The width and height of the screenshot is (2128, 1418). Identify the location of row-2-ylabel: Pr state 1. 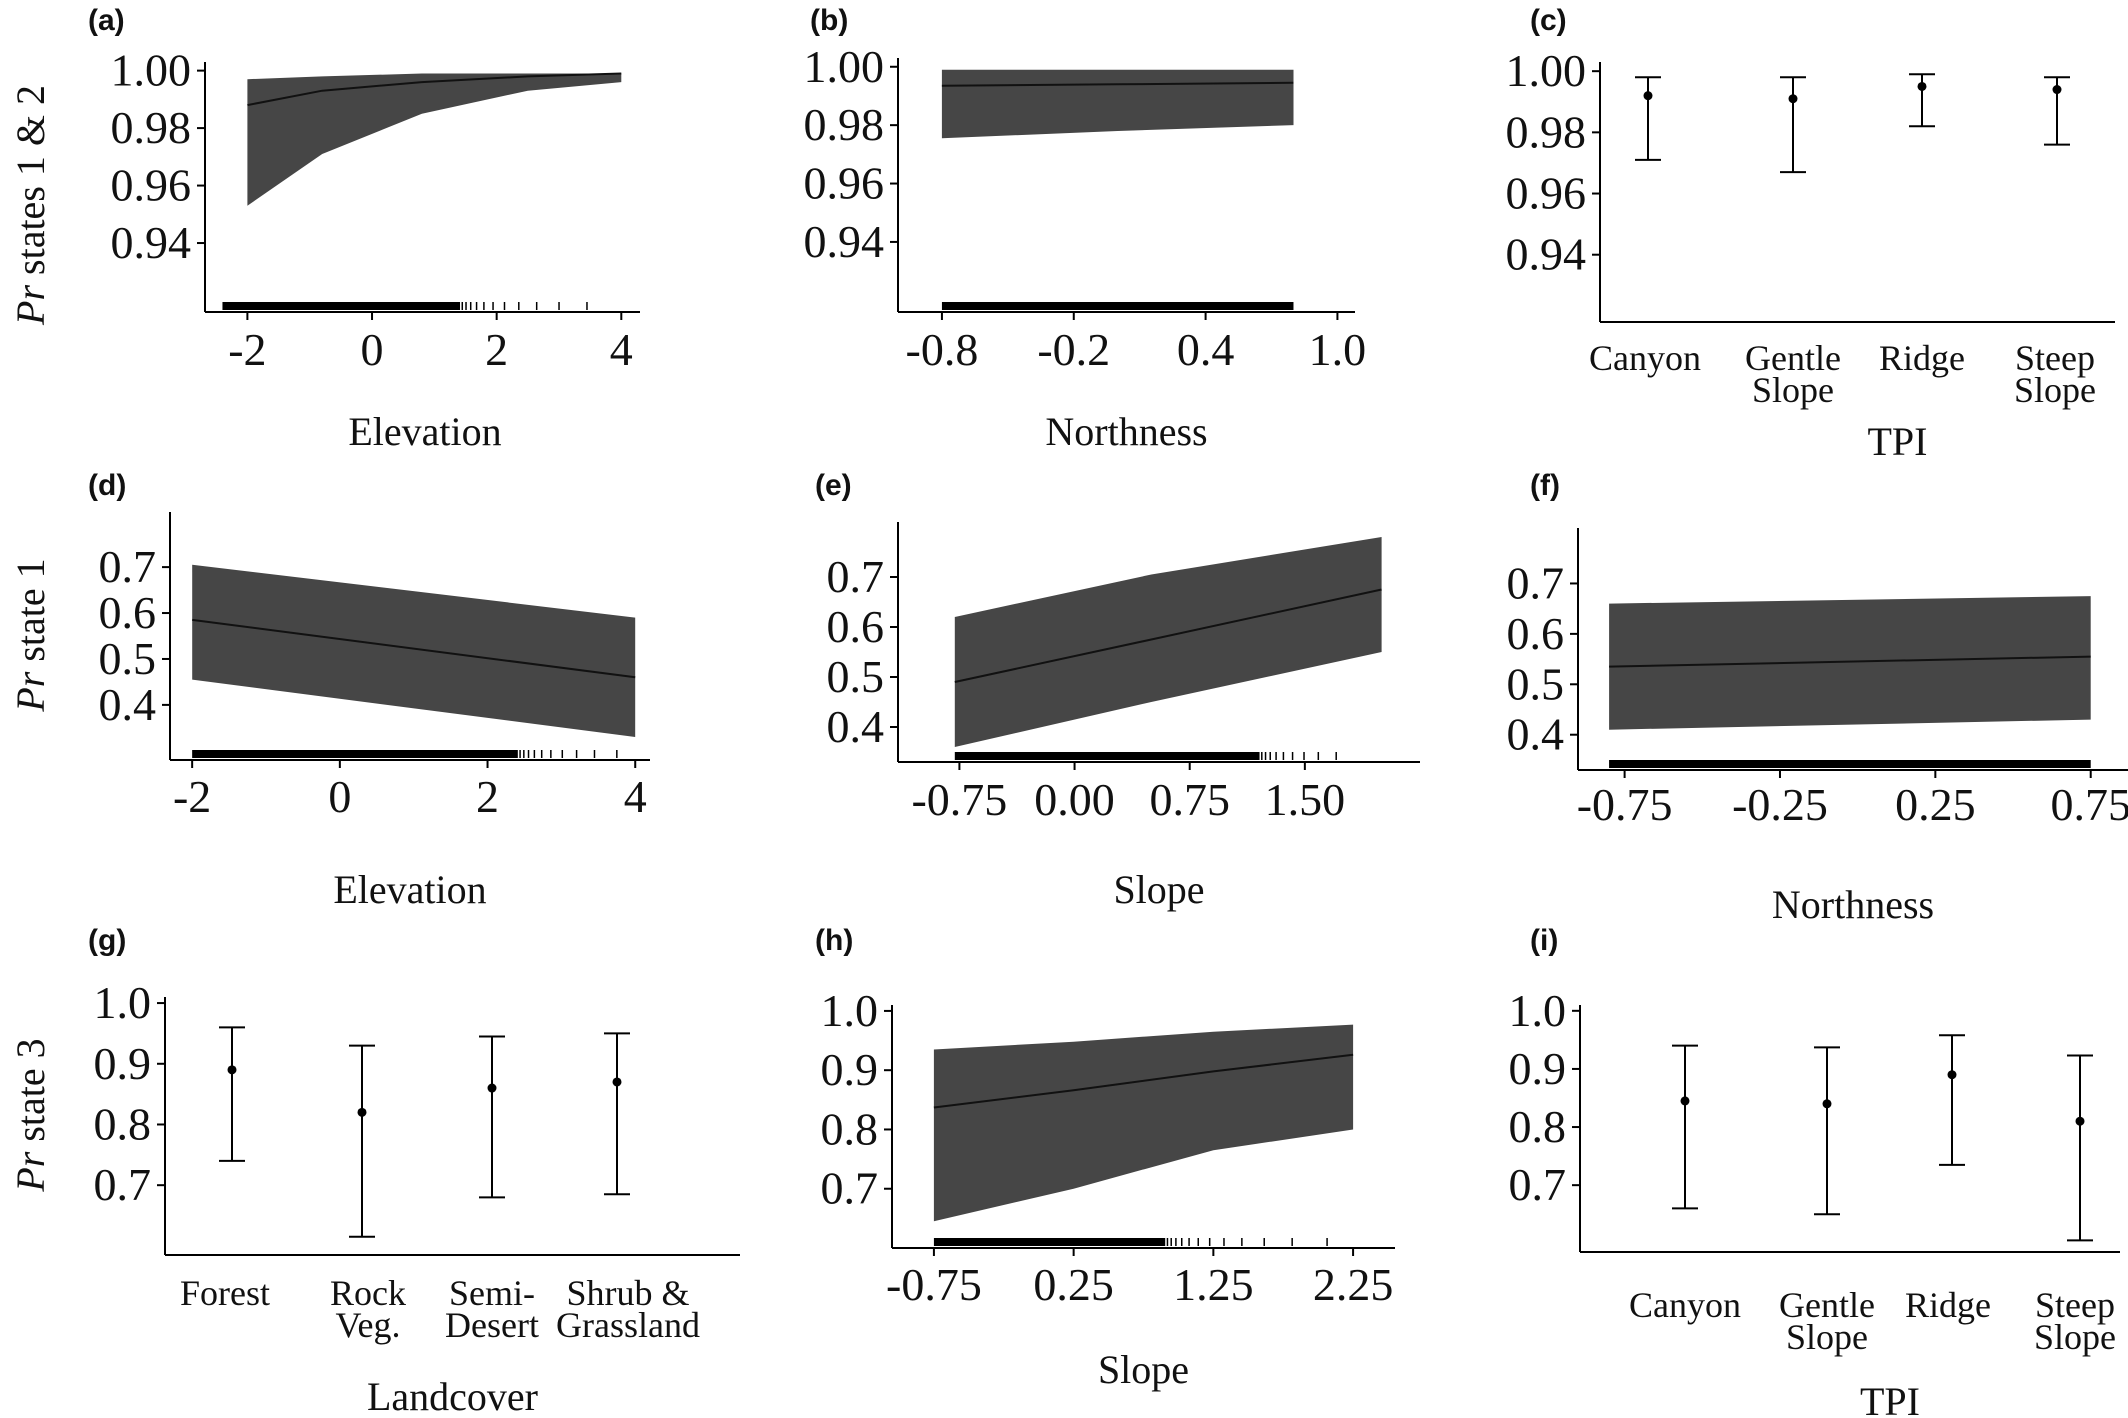
(30, 635).